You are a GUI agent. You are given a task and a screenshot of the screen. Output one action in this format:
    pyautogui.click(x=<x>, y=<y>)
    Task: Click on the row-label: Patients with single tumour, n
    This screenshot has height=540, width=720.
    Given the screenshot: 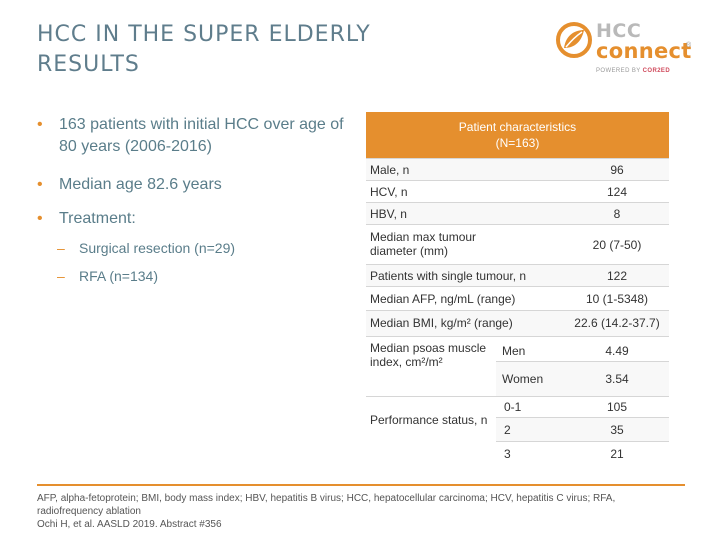 What is the action you would take?
    pyautogui.click(x=448, y=276)
    